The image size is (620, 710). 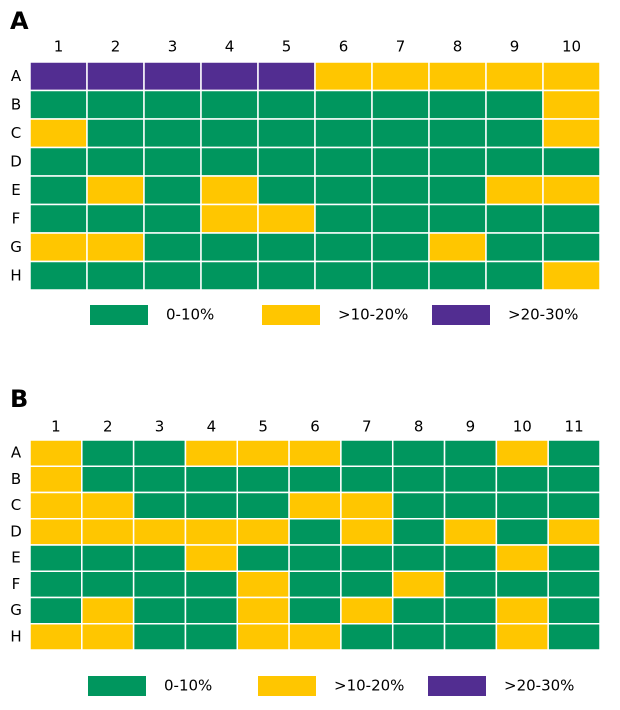 I want to click on panel-label: A, so click(x=19, y=21).